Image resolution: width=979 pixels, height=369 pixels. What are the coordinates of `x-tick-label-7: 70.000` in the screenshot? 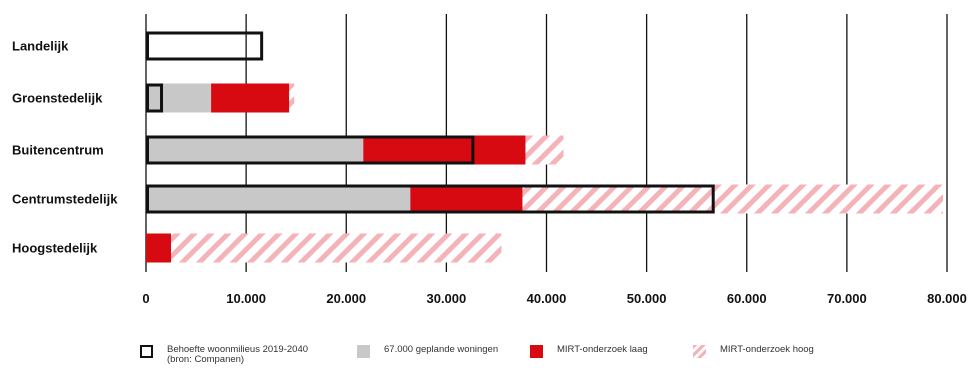 It's located at (847, 298).